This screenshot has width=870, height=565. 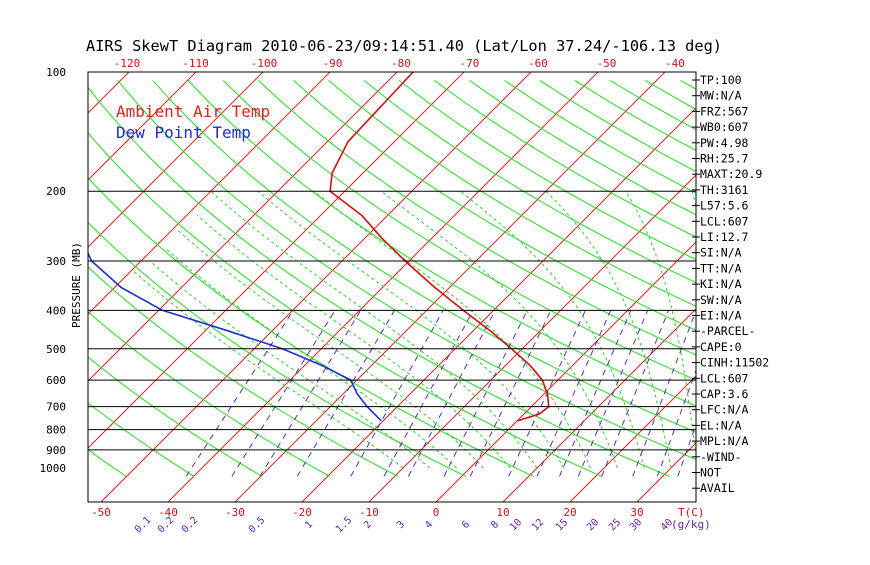 I want to click on mixing-ratio-label: 10, so click(x=516, y=525).